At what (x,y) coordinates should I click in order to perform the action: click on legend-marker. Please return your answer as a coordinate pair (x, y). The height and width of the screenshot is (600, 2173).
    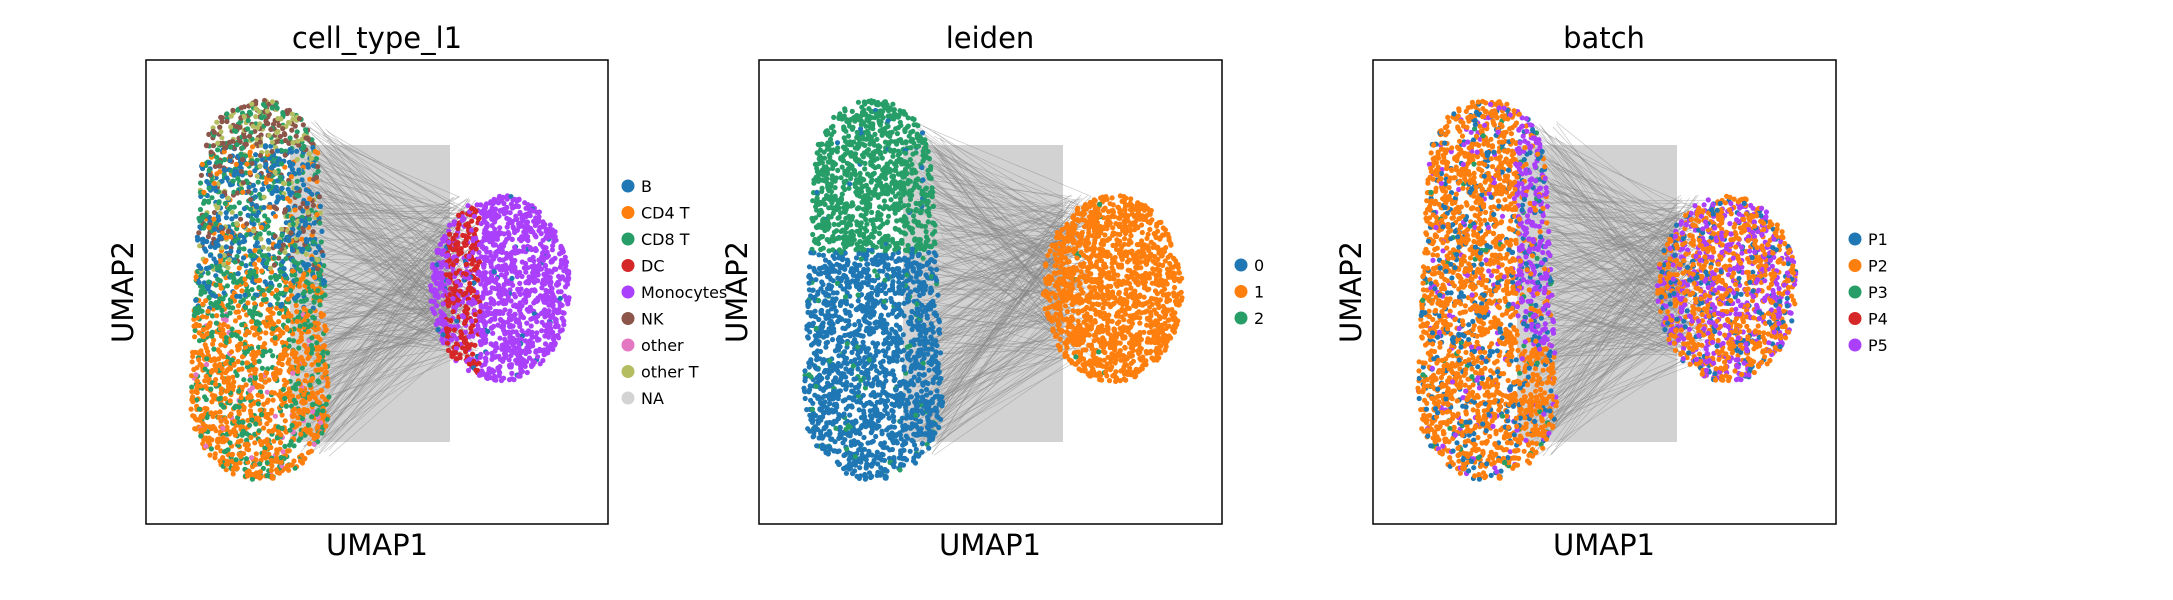
    Looking at the image, I should click on (628, 318).